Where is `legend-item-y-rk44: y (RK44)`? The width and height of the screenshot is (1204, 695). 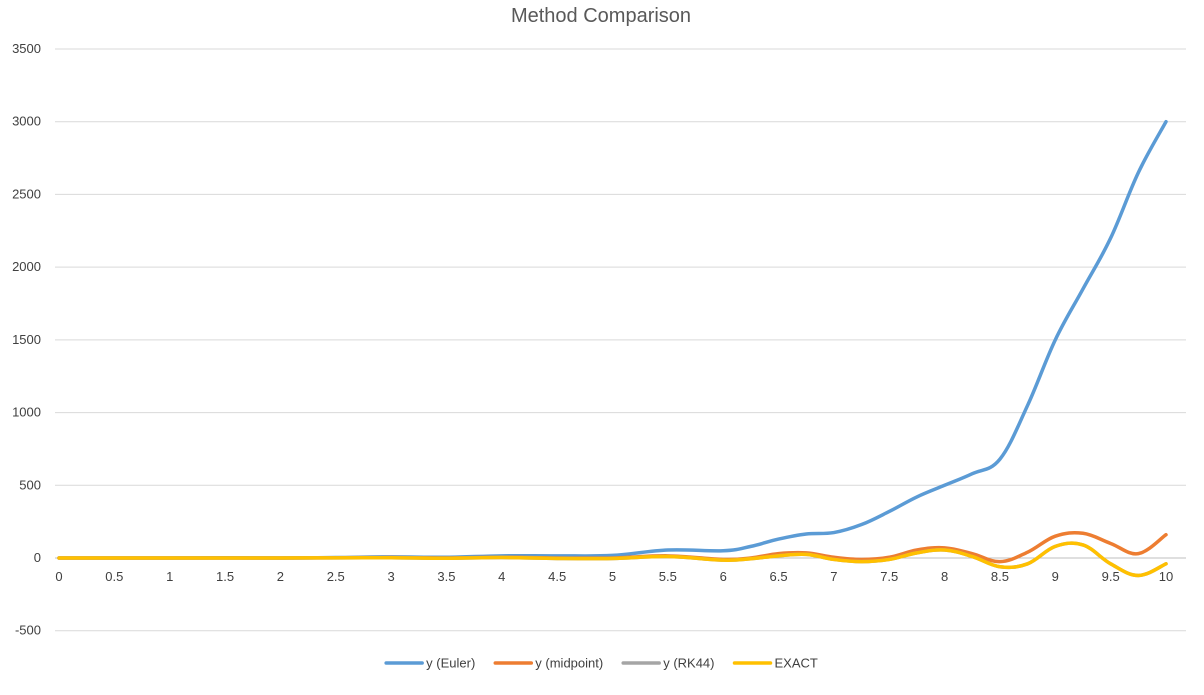
legend-item-y-rk44: y (RK44) is located at coordinates (668, 663).